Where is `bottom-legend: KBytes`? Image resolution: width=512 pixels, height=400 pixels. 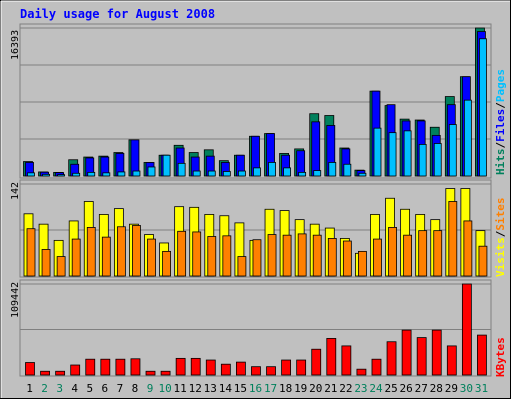
bottom-legend: KBytes is located at coordinates (500, 357).